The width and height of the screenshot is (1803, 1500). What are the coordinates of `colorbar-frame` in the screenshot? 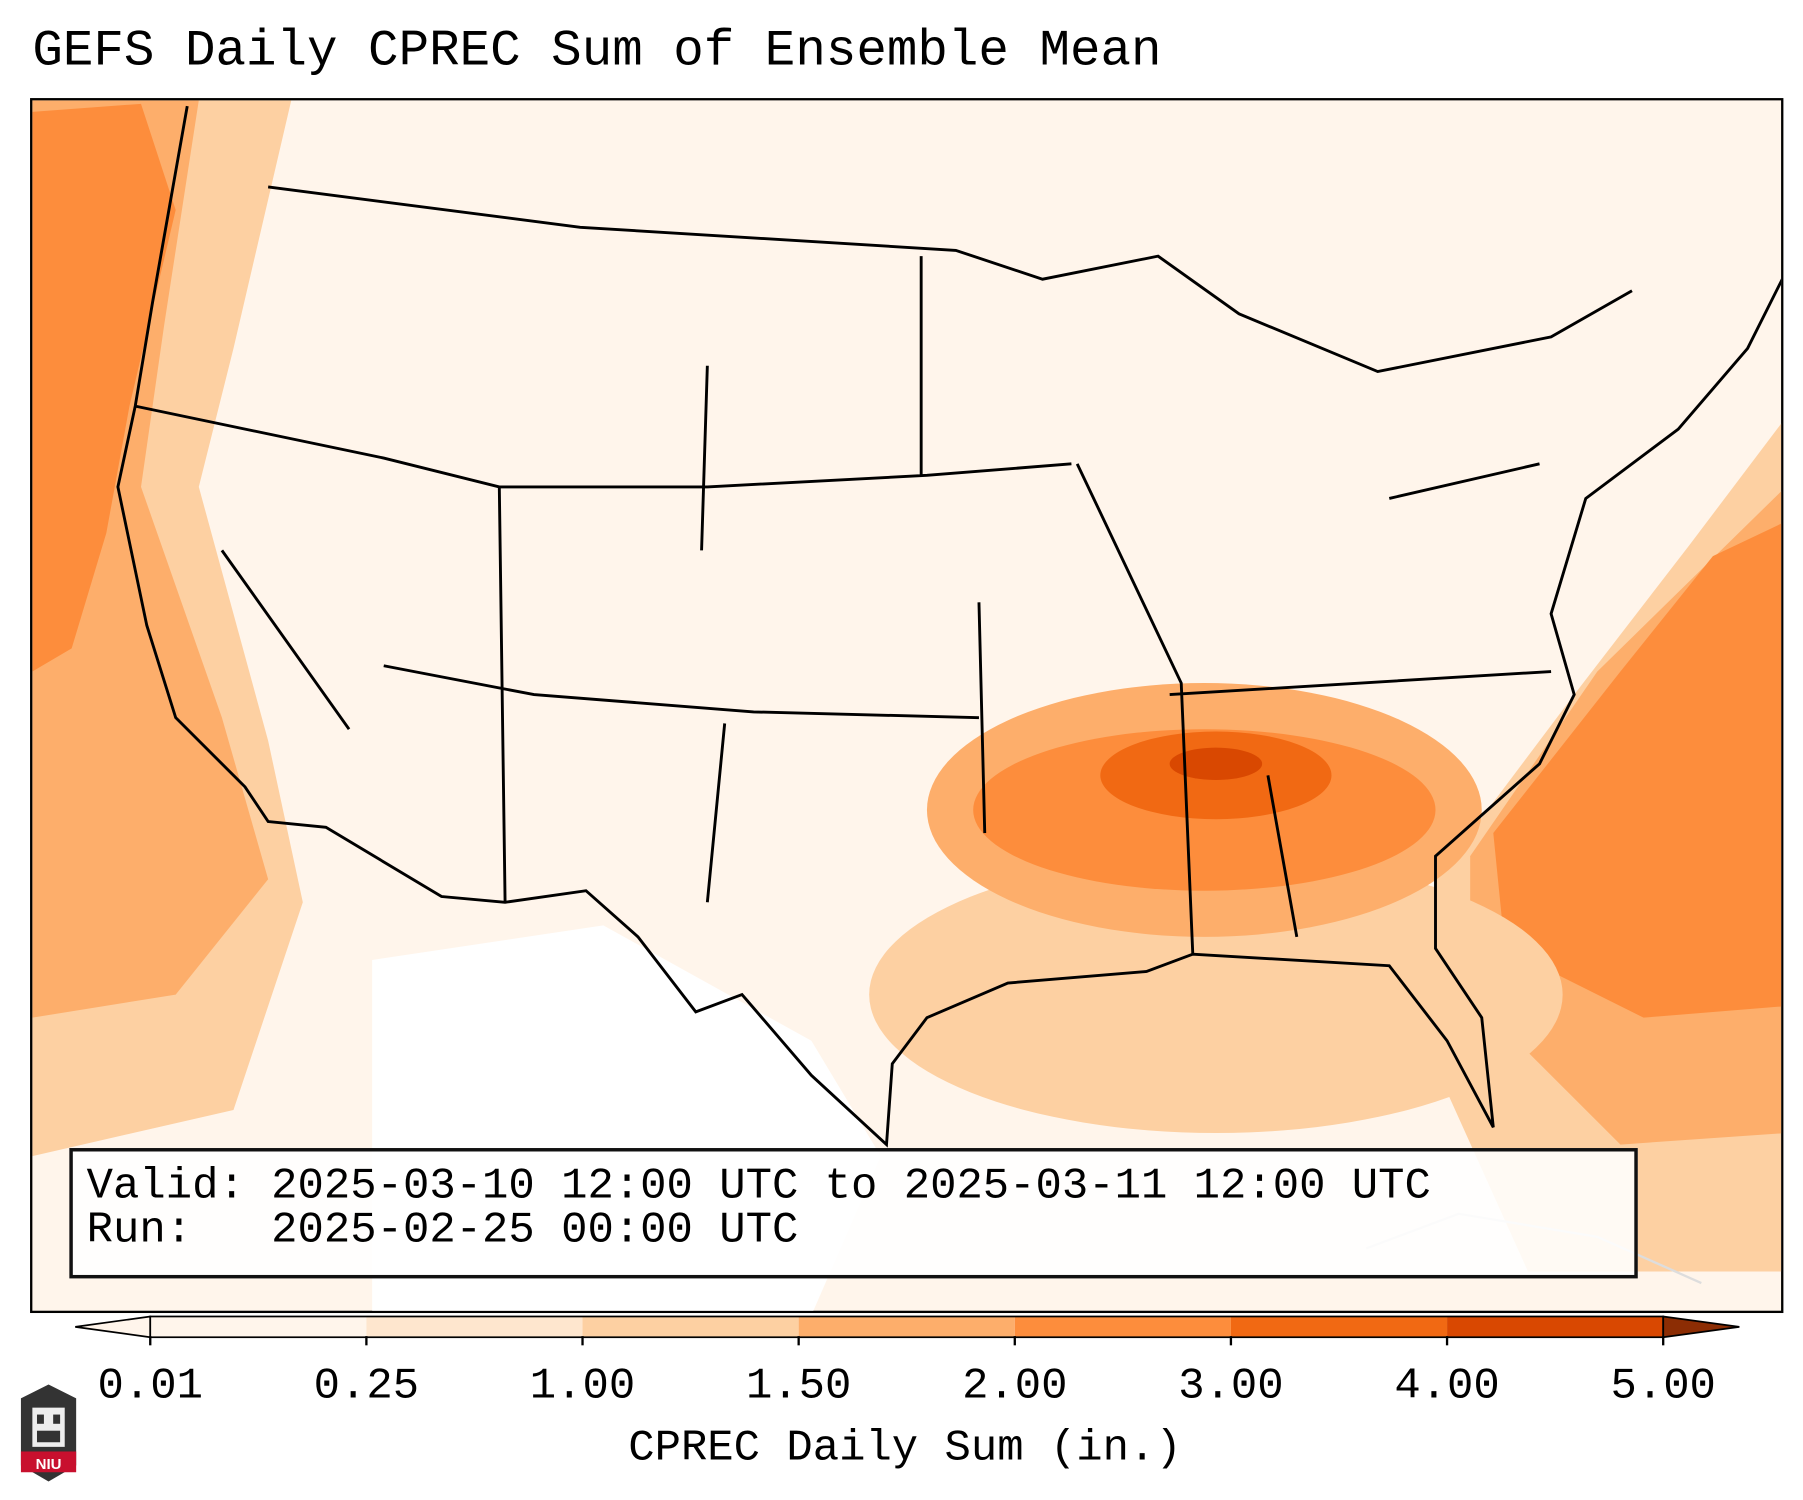 It's located at (907, 1327).